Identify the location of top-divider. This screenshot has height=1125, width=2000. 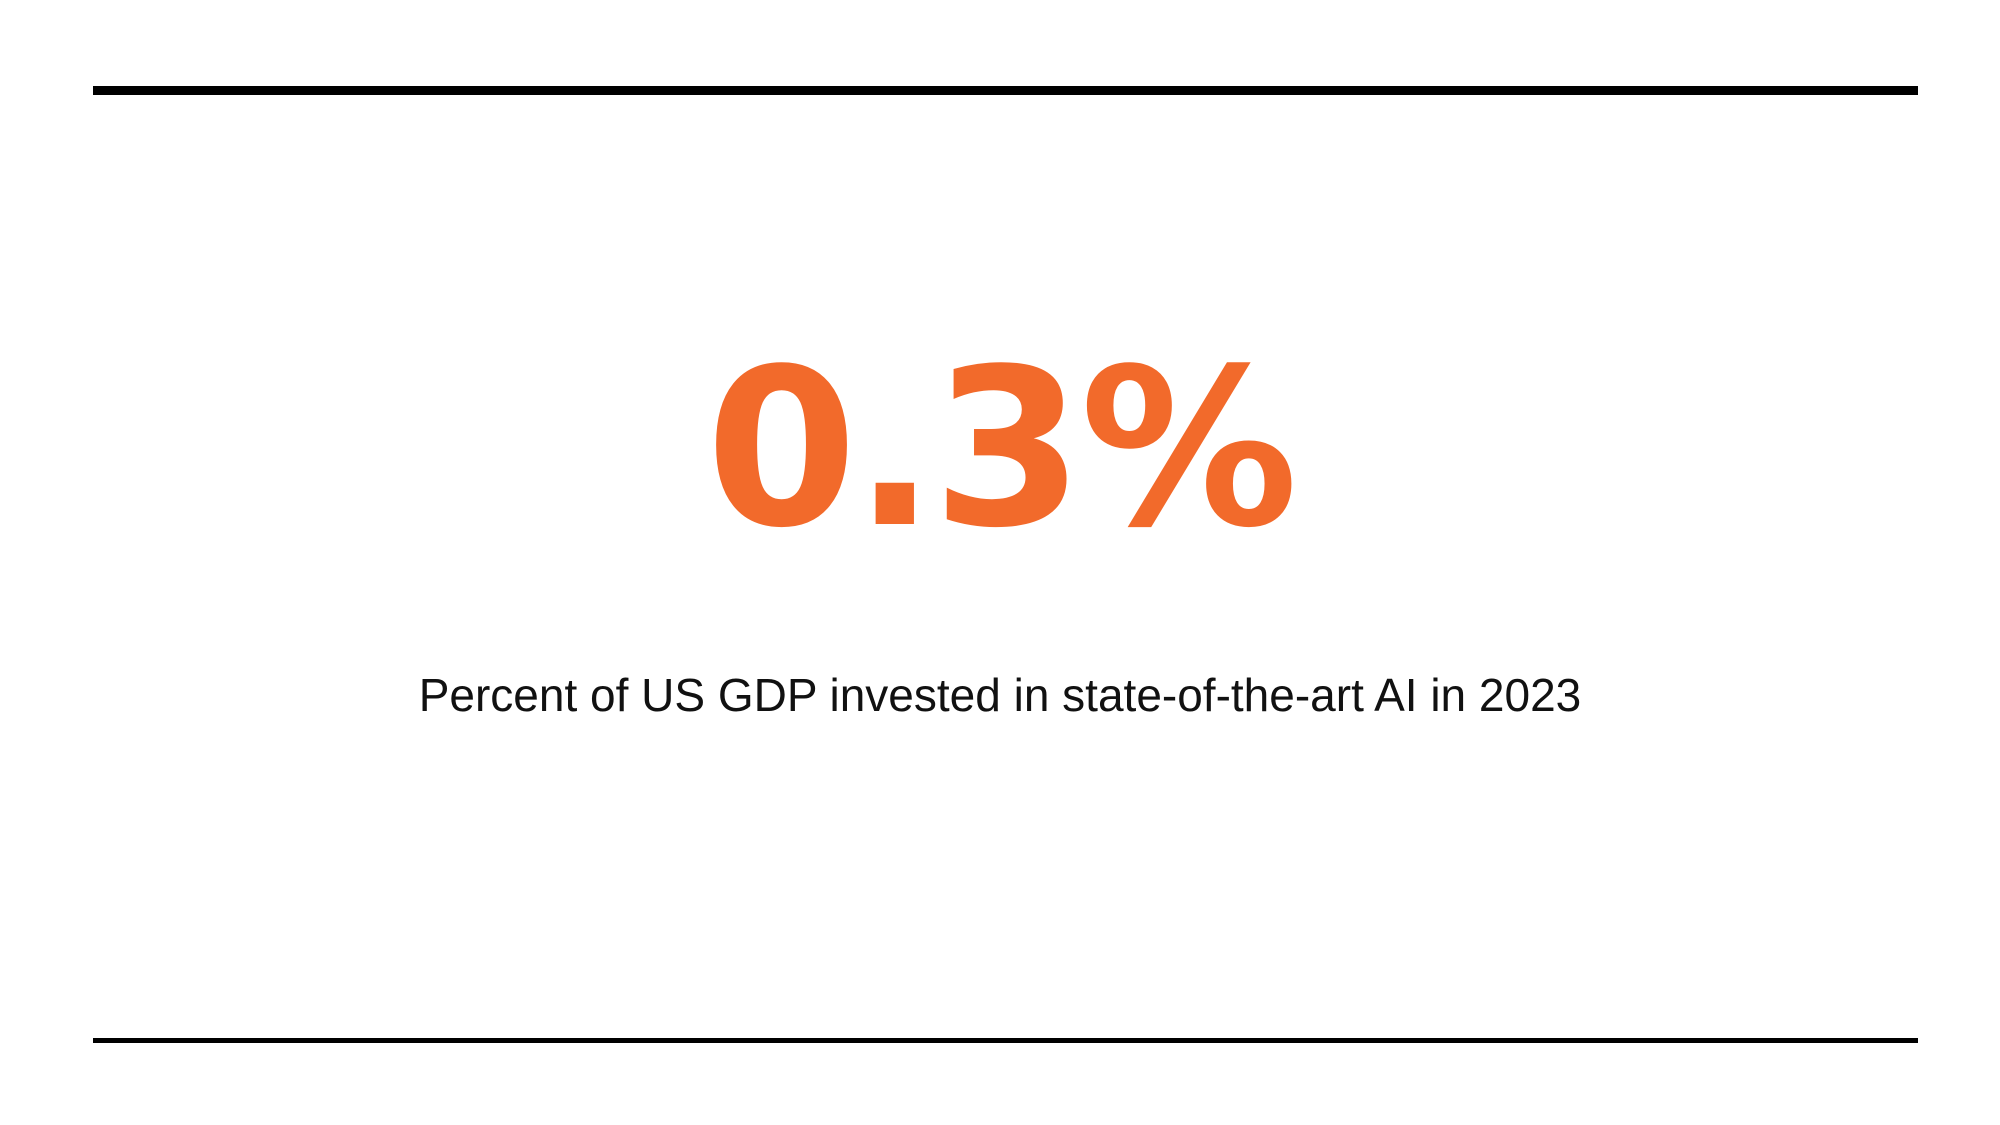
(1005, 90).